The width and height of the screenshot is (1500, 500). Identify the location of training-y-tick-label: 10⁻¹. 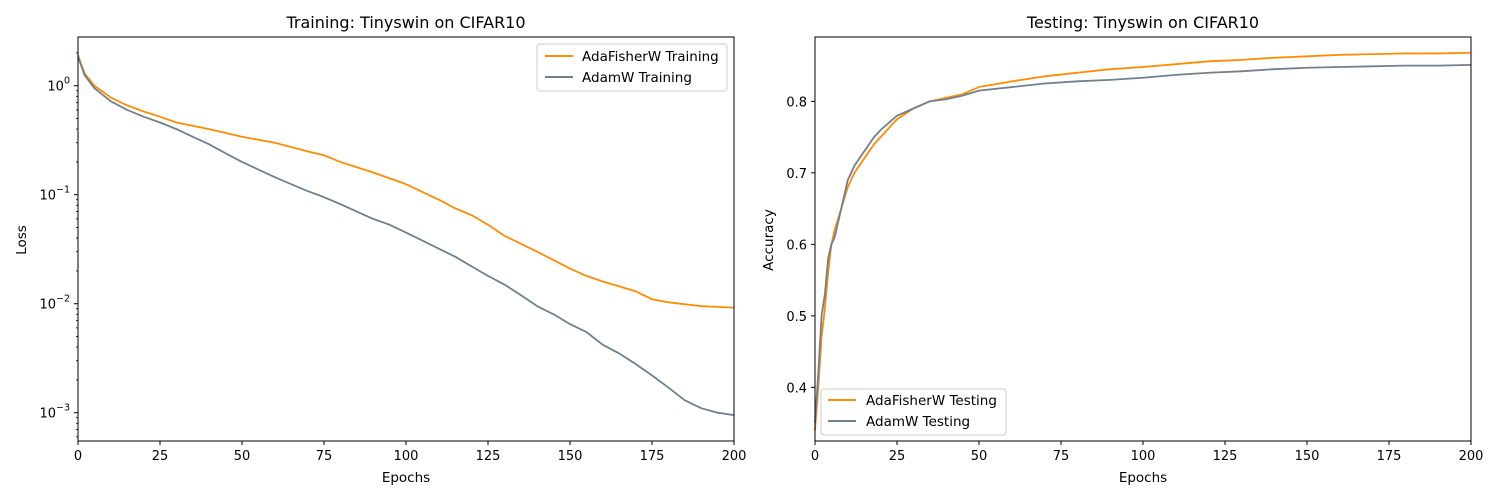
(54, 194).